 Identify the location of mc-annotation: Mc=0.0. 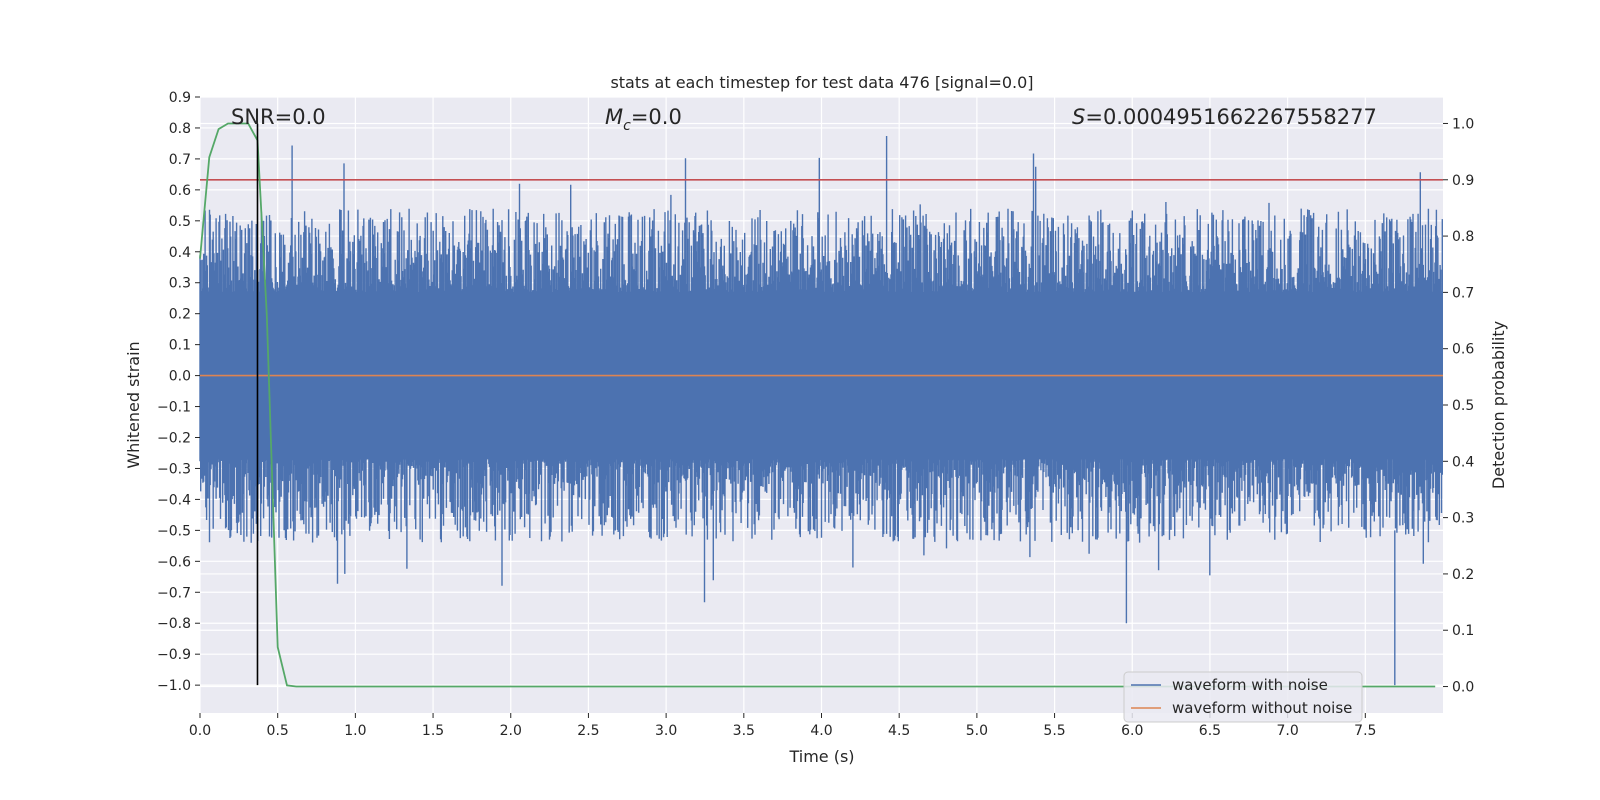
(643, 119).